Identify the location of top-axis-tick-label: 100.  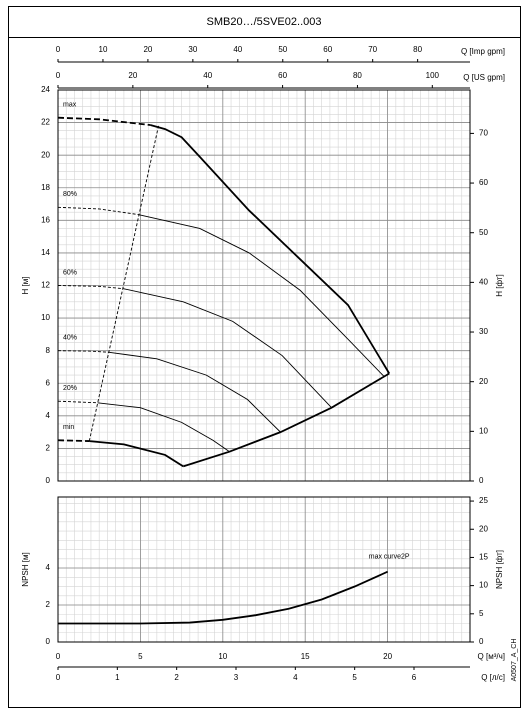
(433, 75).